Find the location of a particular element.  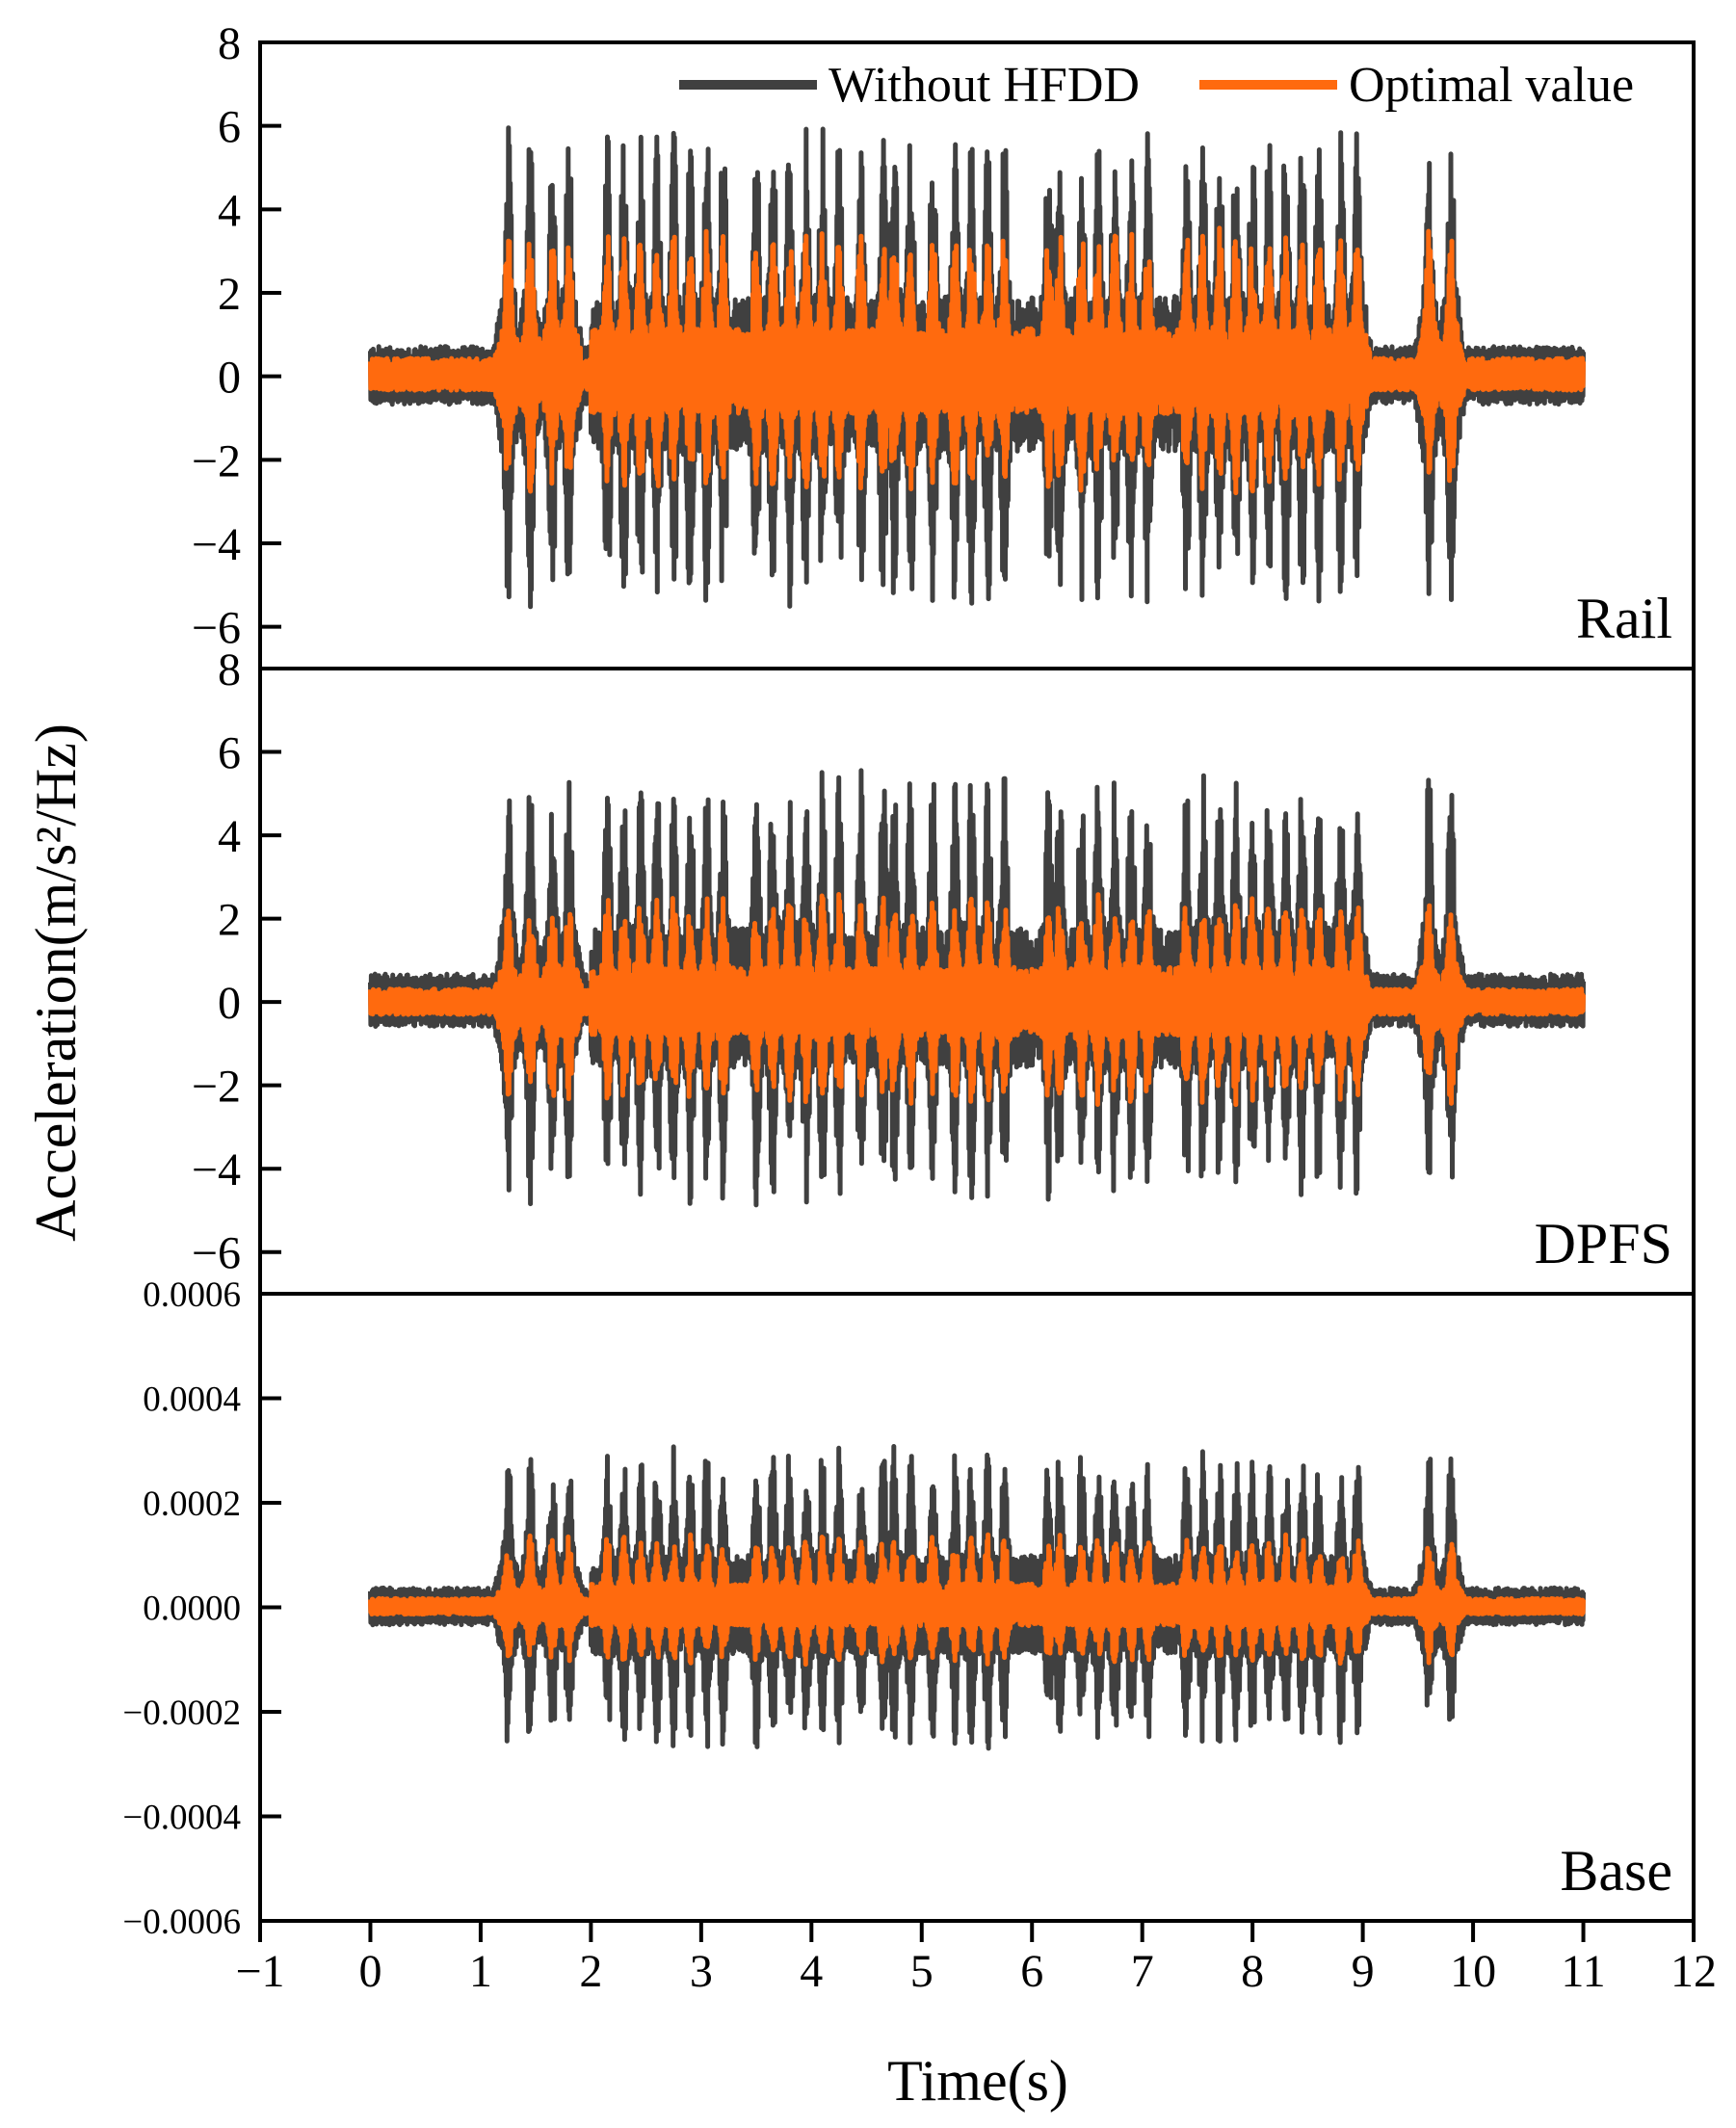

x-tick-label-8: 7 is located at coordinates (1142, 1972).